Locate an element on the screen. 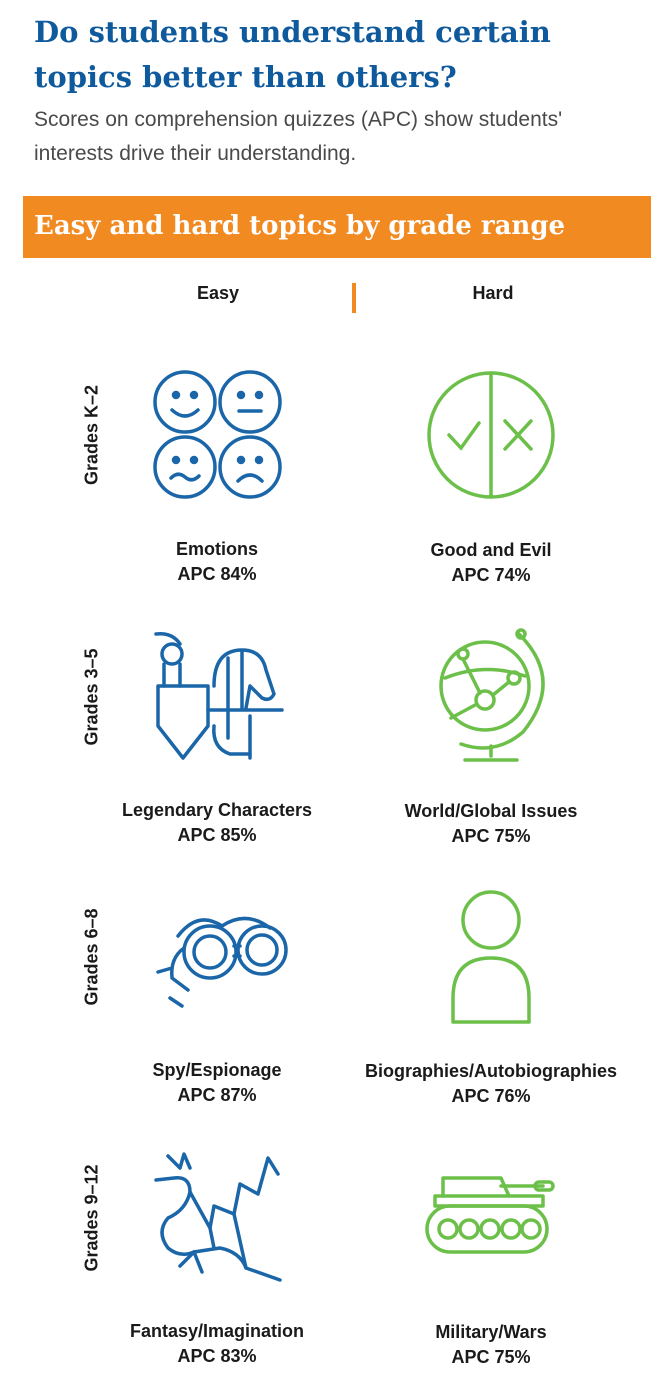 This screenshot has height=1389, width=651. check-x-circle-icon is located at coordinates (491, 435).